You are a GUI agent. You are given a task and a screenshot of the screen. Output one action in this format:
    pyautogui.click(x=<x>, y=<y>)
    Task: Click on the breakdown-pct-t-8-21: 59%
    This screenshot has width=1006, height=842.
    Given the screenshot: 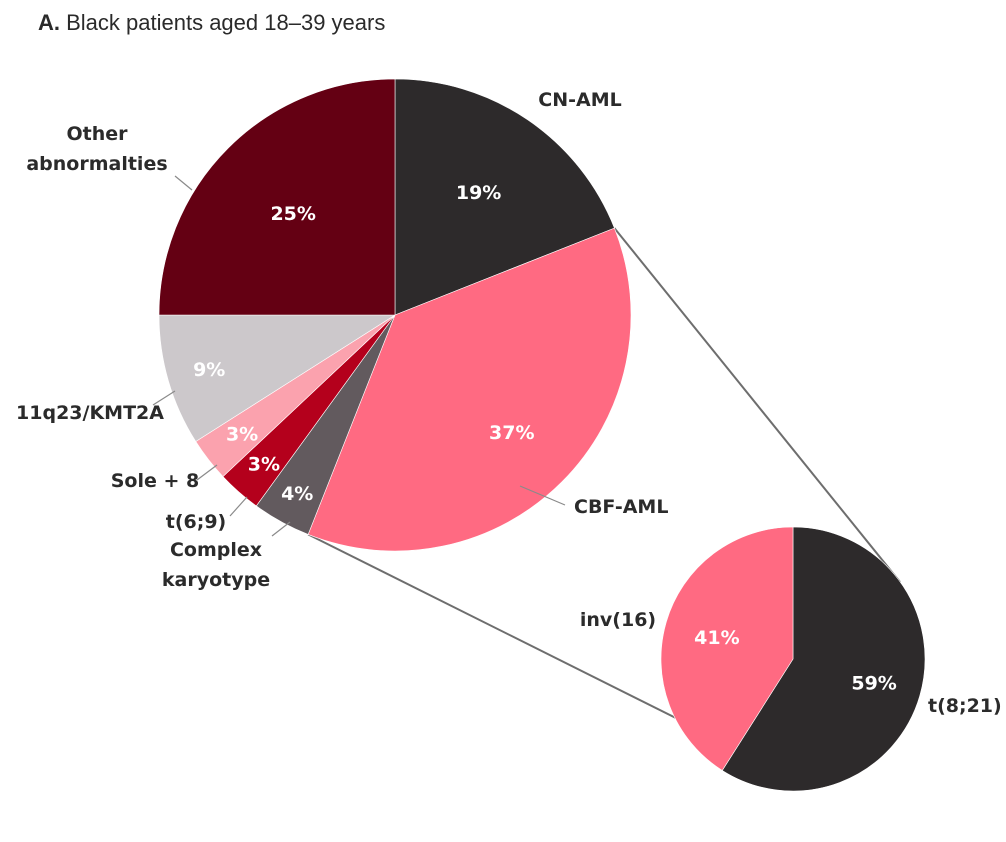 What is the action you would take?
    pyautogui.click(x=873, y=684)
    